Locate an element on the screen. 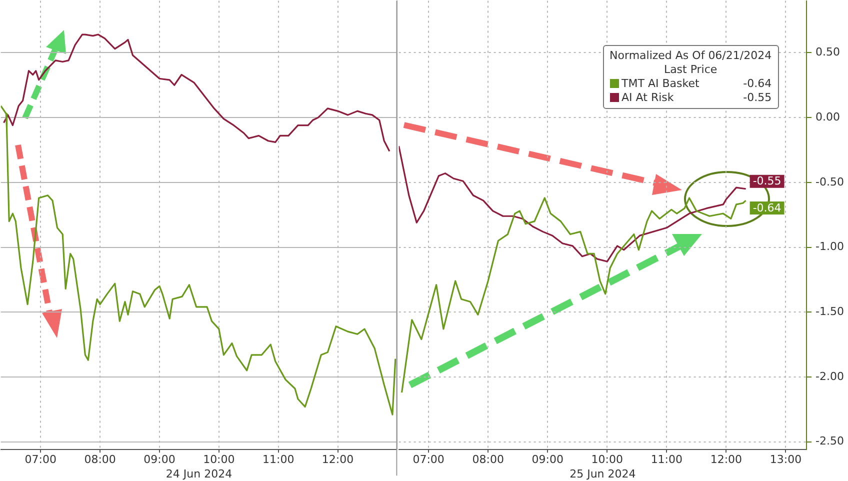  x-axis-title: 24 Jun 2024 is located at coordinates (199, 473).